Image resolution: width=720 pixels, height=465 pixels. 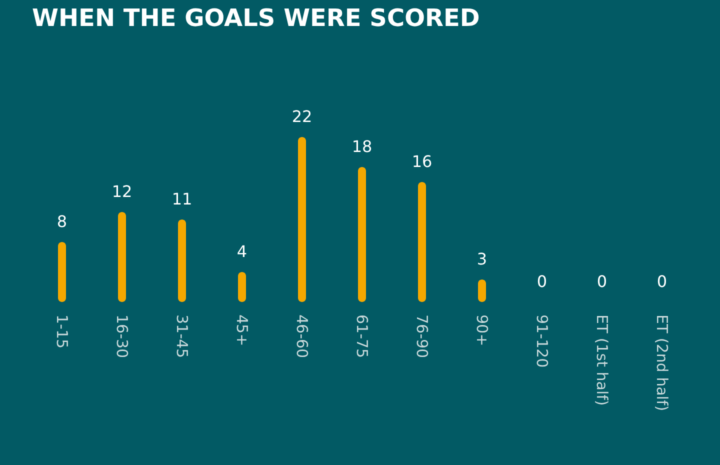 I want to click on x-tick-label: 61-75, so click(x=362, y=336).